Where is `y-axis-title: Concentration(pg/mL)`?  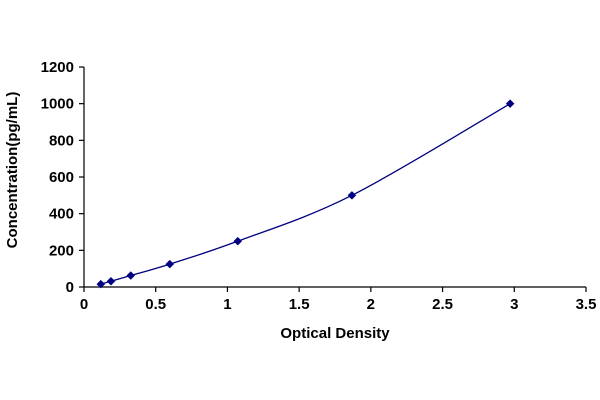
y-axis-title: Concentration(pg/mL) is located at coordinates (12, 170).